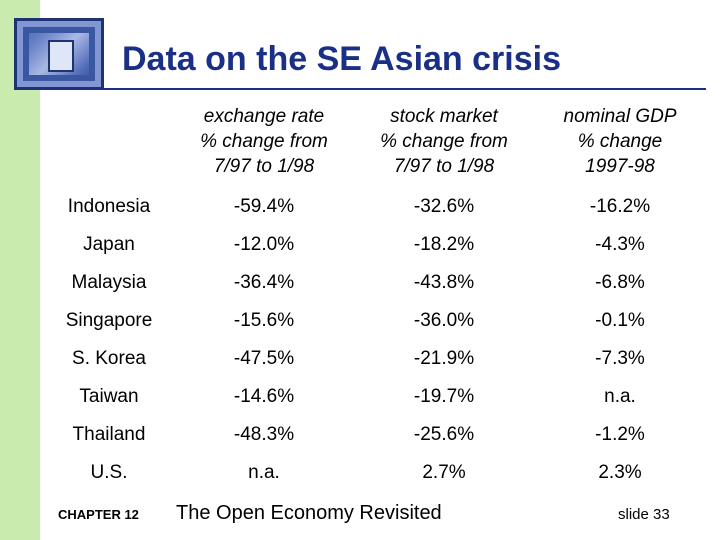 The height and width of the screenshot is (540, 720). Describe the element at coordinates (264, 282) in the screenshot. I see `exchange-rate-cell: -36.4%` at that location.